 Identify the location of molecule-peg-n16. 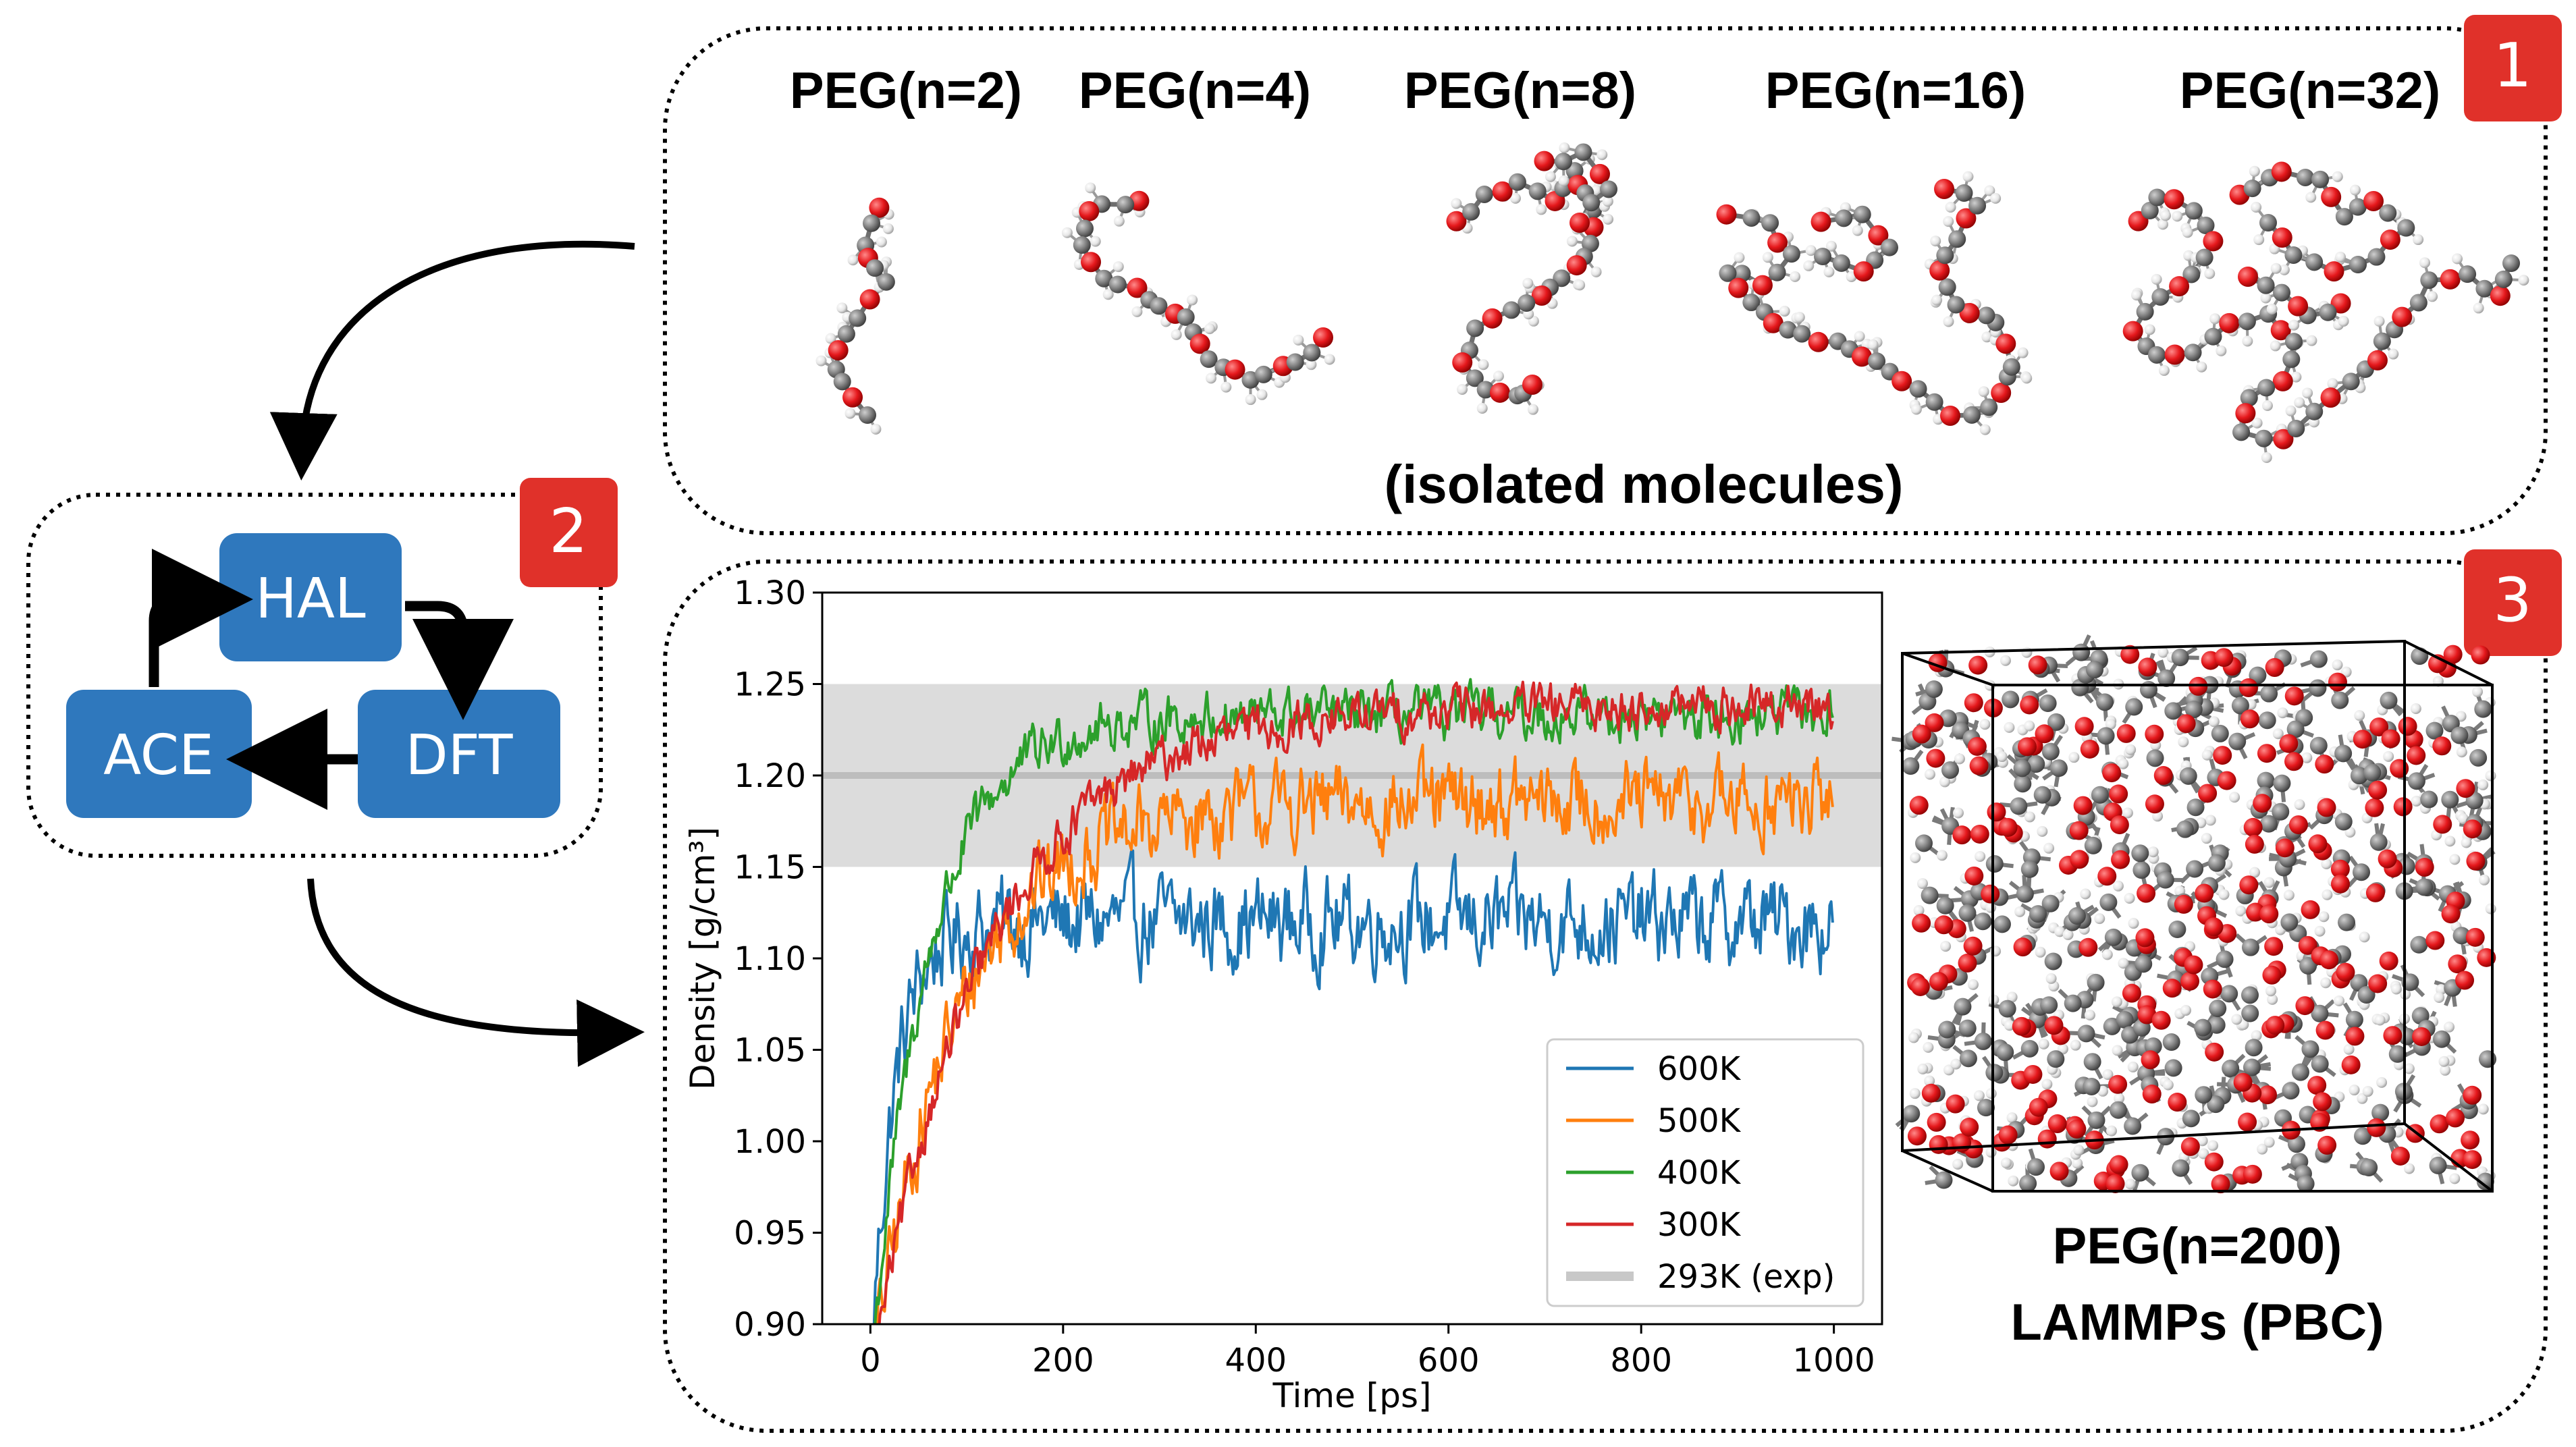
(1875, 303).